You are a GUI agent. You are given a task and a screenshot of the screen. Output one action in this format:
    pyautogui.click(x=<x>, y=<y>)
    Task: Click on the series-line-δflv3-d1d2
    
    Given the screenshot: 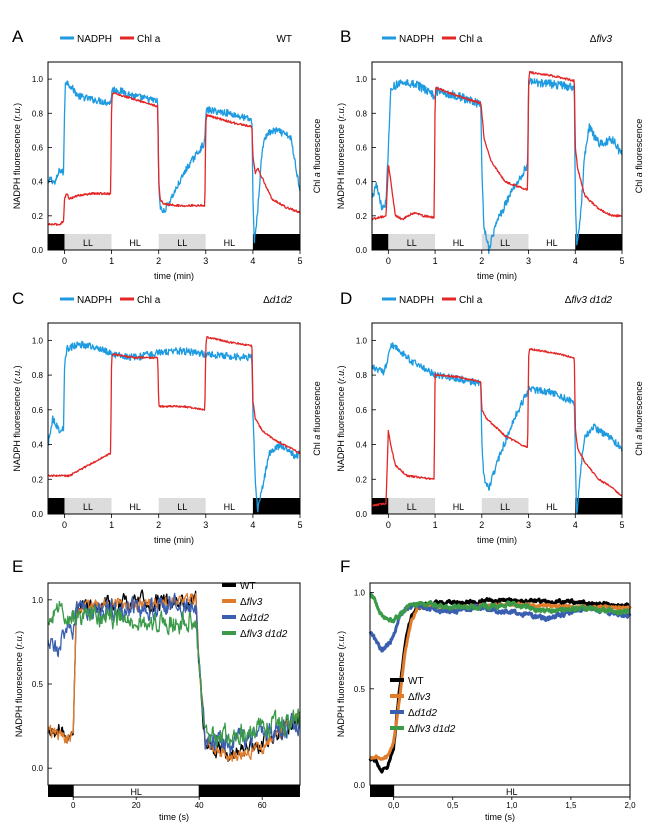 What is the action you would take?
    pyautogui.click(x=500, y=607)
    